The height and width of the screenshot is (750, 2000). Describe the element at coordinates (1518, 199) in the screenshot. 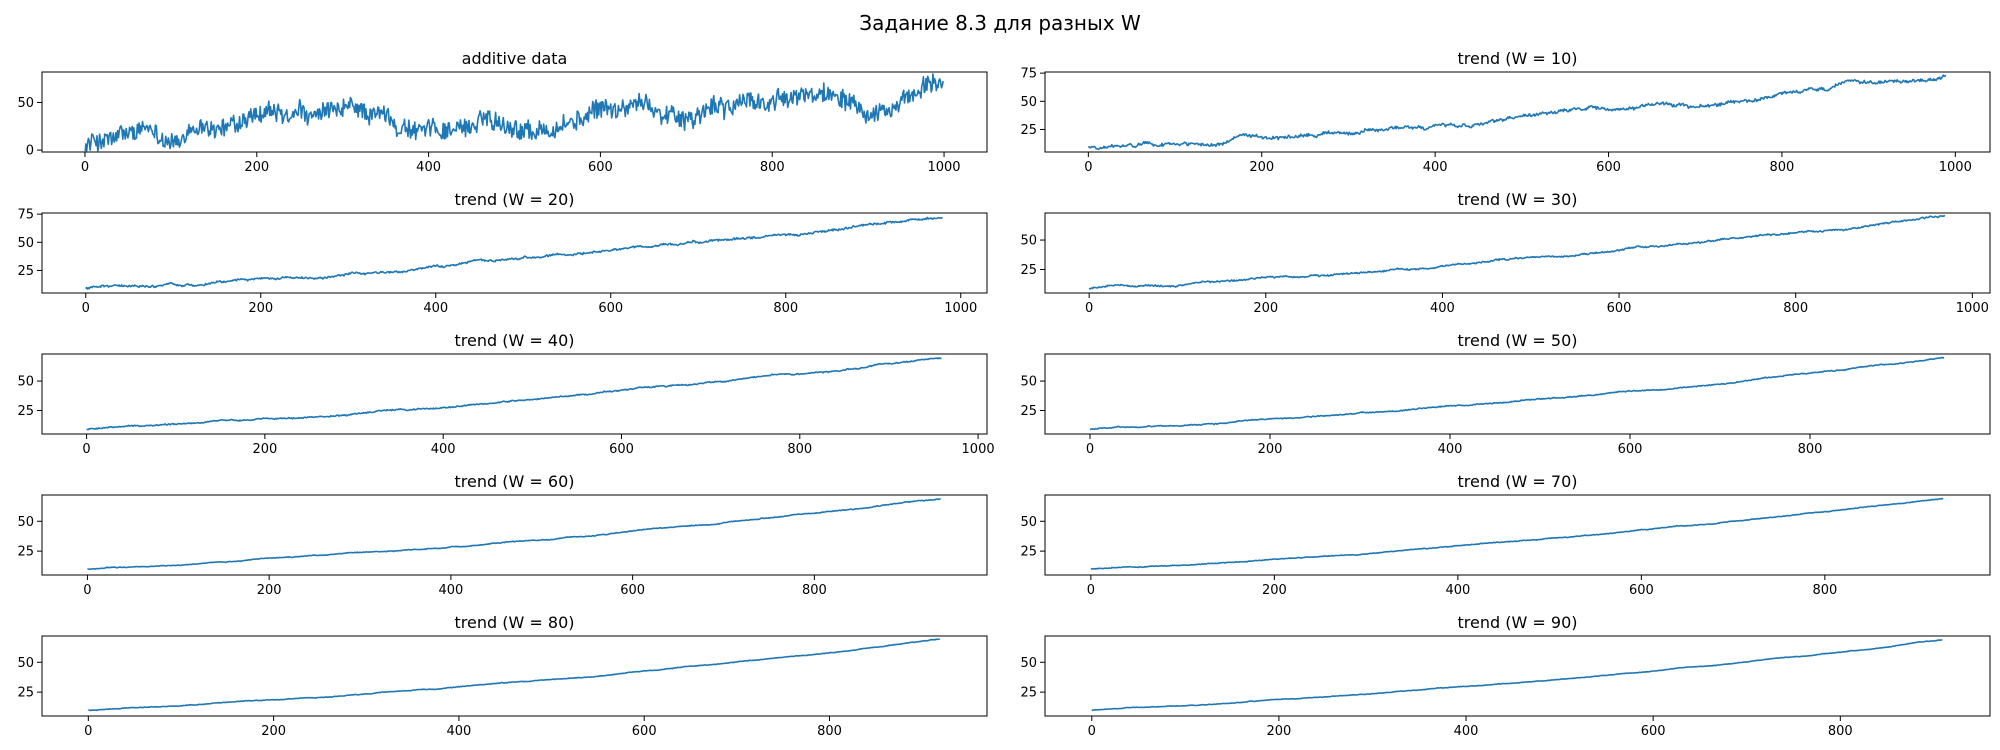

I see `subplot-title: trend (W = 30)` at that location.